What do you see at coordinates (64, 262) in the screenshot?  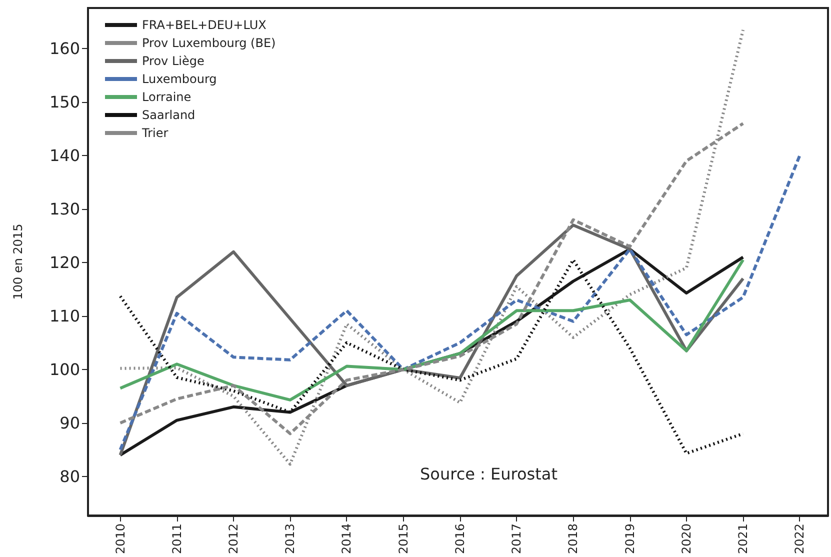 I see `y-tick-label: 120` at bounding box center [64, 262].